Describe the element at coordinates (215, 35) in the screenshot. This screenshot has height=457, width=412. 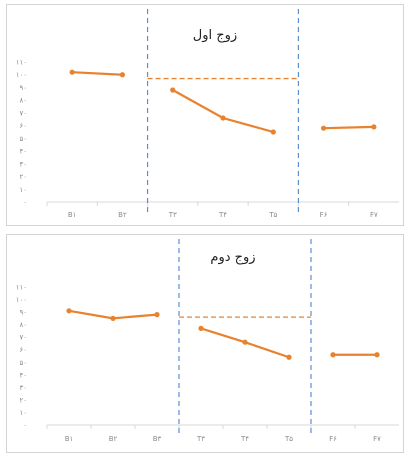
I see `chart-title: زوج اول` at that location.